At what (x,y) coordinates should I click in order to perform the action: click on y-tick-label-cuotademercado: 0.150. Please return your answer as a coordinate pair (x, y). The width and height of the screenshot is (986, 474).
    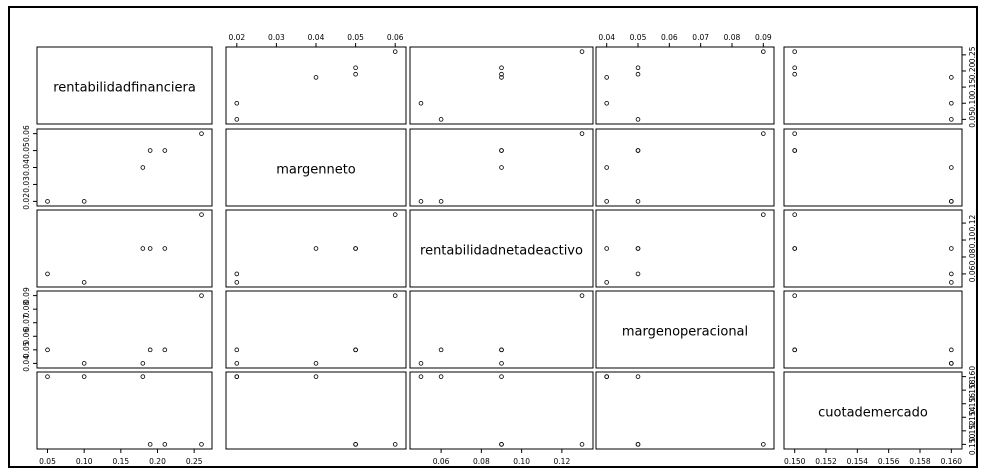
    Looking at the image, I should click on (972, 444).